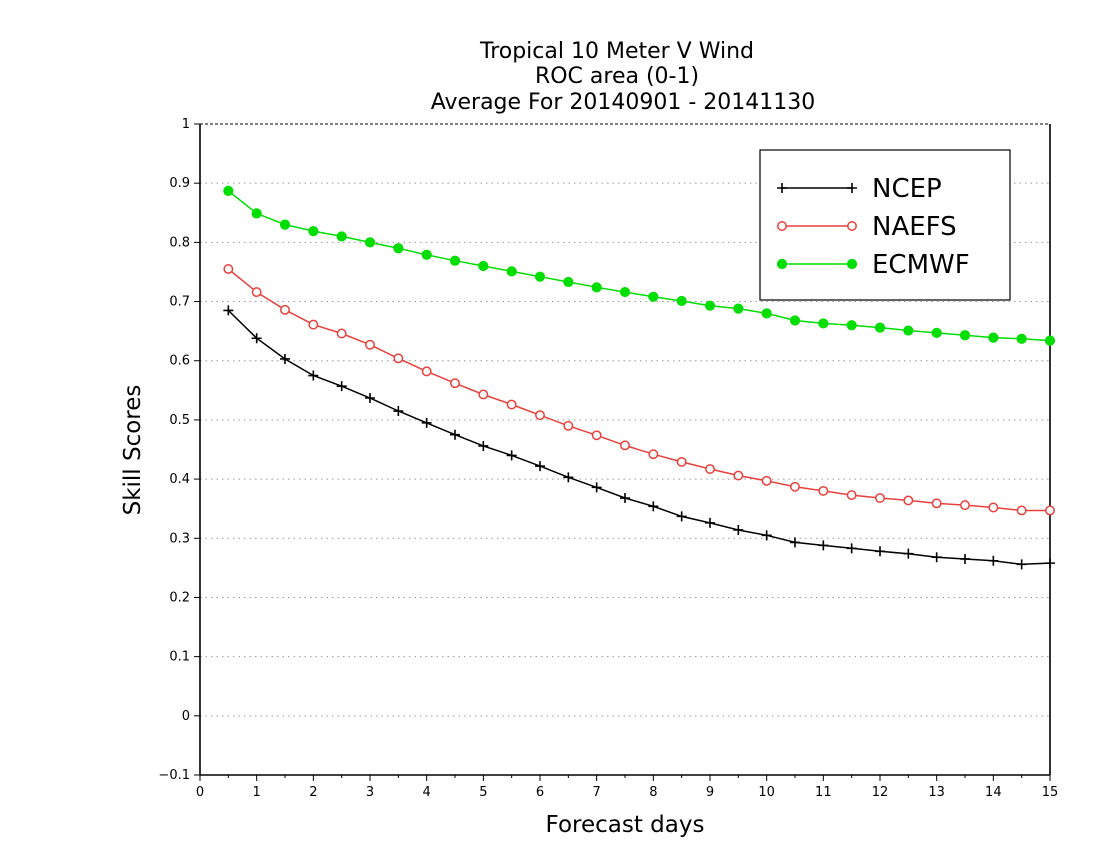 Image resolution: width=1100 pixels, height=850 pixels. What do you see at coordinates (179, 479) in the screenshot?
I see `y-tick-label: 0.4` at bounding box center [179, 479].